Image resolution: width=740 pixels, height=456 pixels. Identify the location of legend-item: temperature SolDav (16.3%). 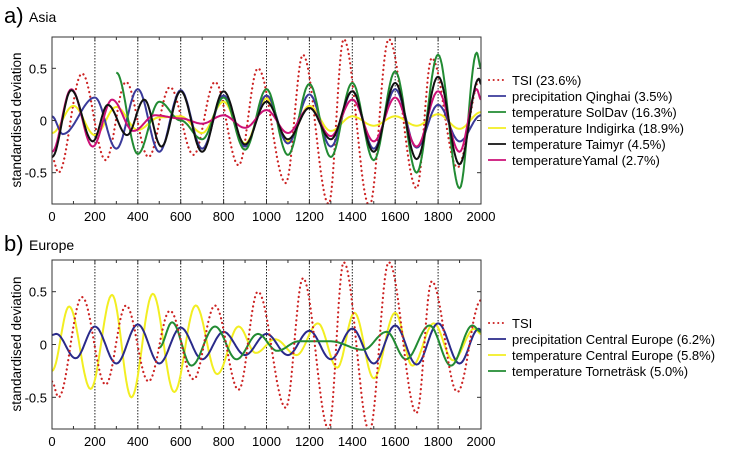
(582, 112).